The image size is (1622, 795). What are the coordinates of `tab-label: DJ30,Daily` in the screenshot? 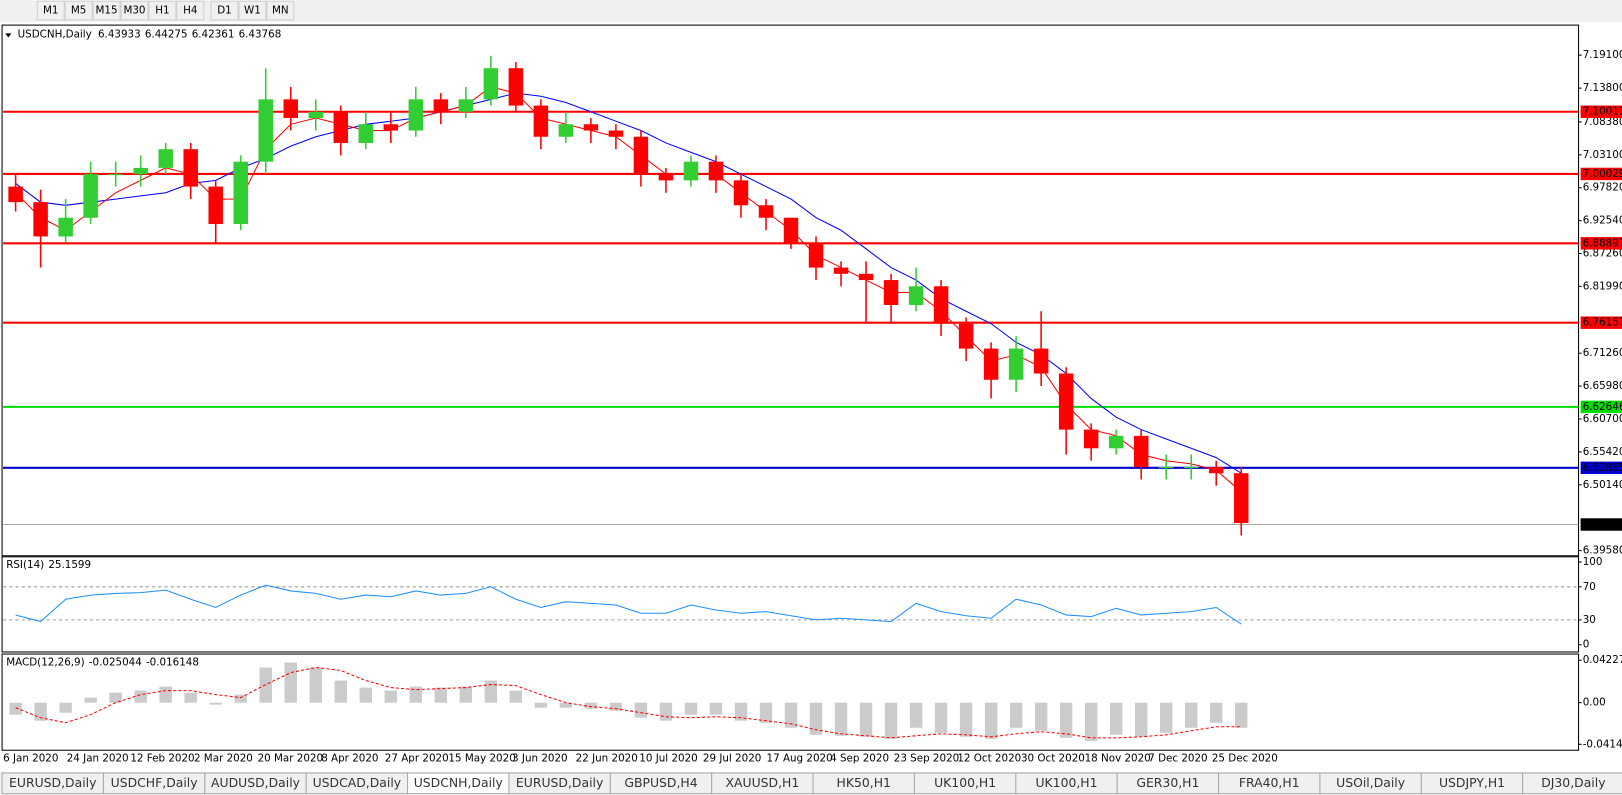 It's located at (1573, 782).